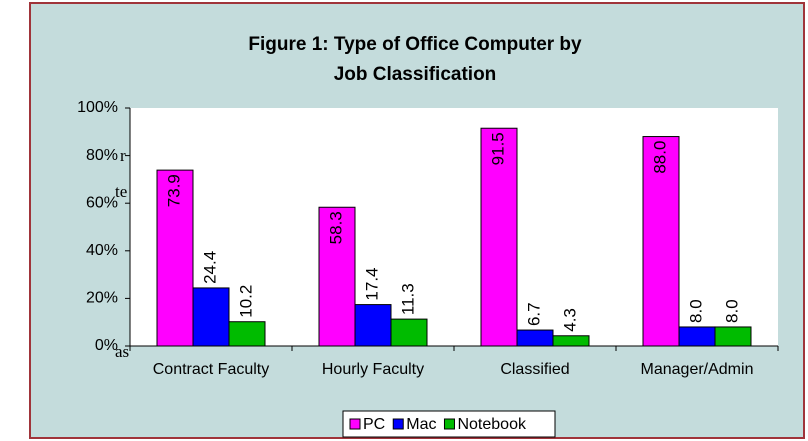 The image size is (808, 441). Describe the element at coordinates (533, 314) in the screenshot. I see `value-label: 6.7` at that location.